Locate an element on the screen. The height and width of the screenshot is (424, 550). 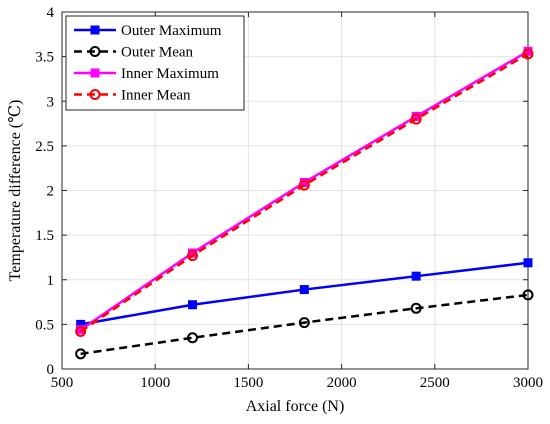
y-tick-label: 1 is located at coordinates (51, 281).